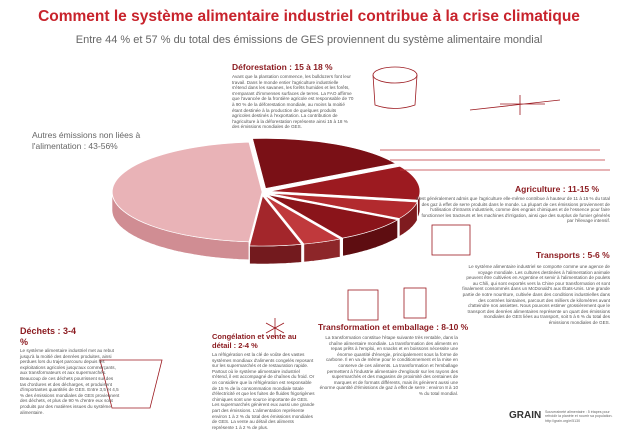 The height and width of the screenshot is (440, 618). What do you see at coordinates (48, 336) in the screenshot?
I see `section-heading: Déchets : 3-4 %` at bounding box center [48, 336].